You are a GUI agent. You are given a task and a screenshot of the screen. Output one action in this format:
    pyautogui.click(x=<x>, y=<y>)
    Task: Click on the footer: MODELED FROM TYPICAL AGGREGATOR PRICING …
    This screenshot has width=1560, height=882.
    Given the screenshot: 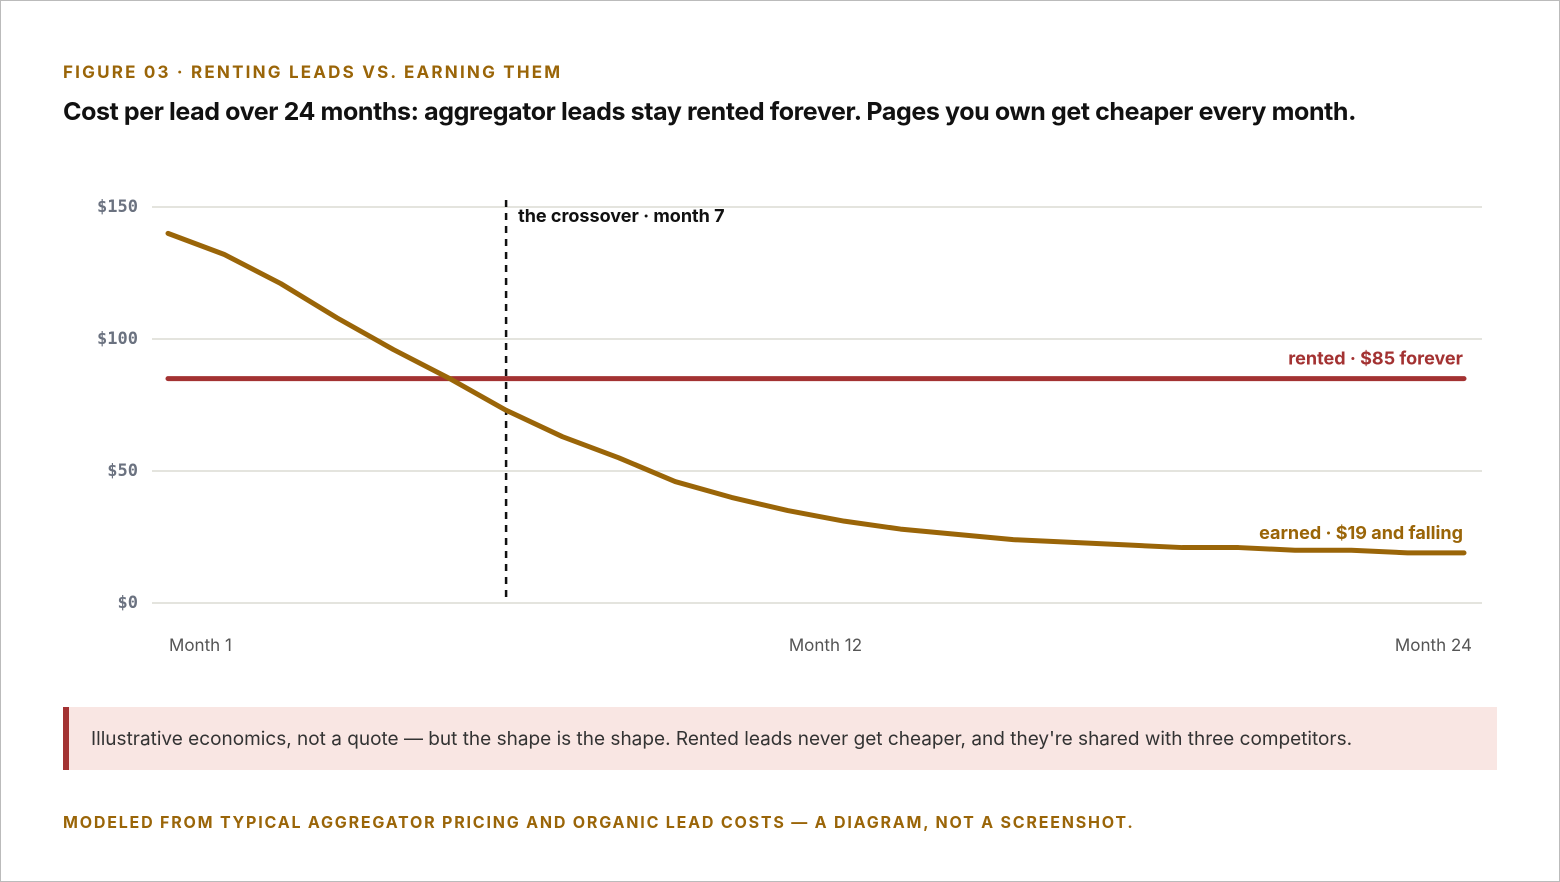 What is the action you would take?
    pyautogui.click(x=599, y=822)
    